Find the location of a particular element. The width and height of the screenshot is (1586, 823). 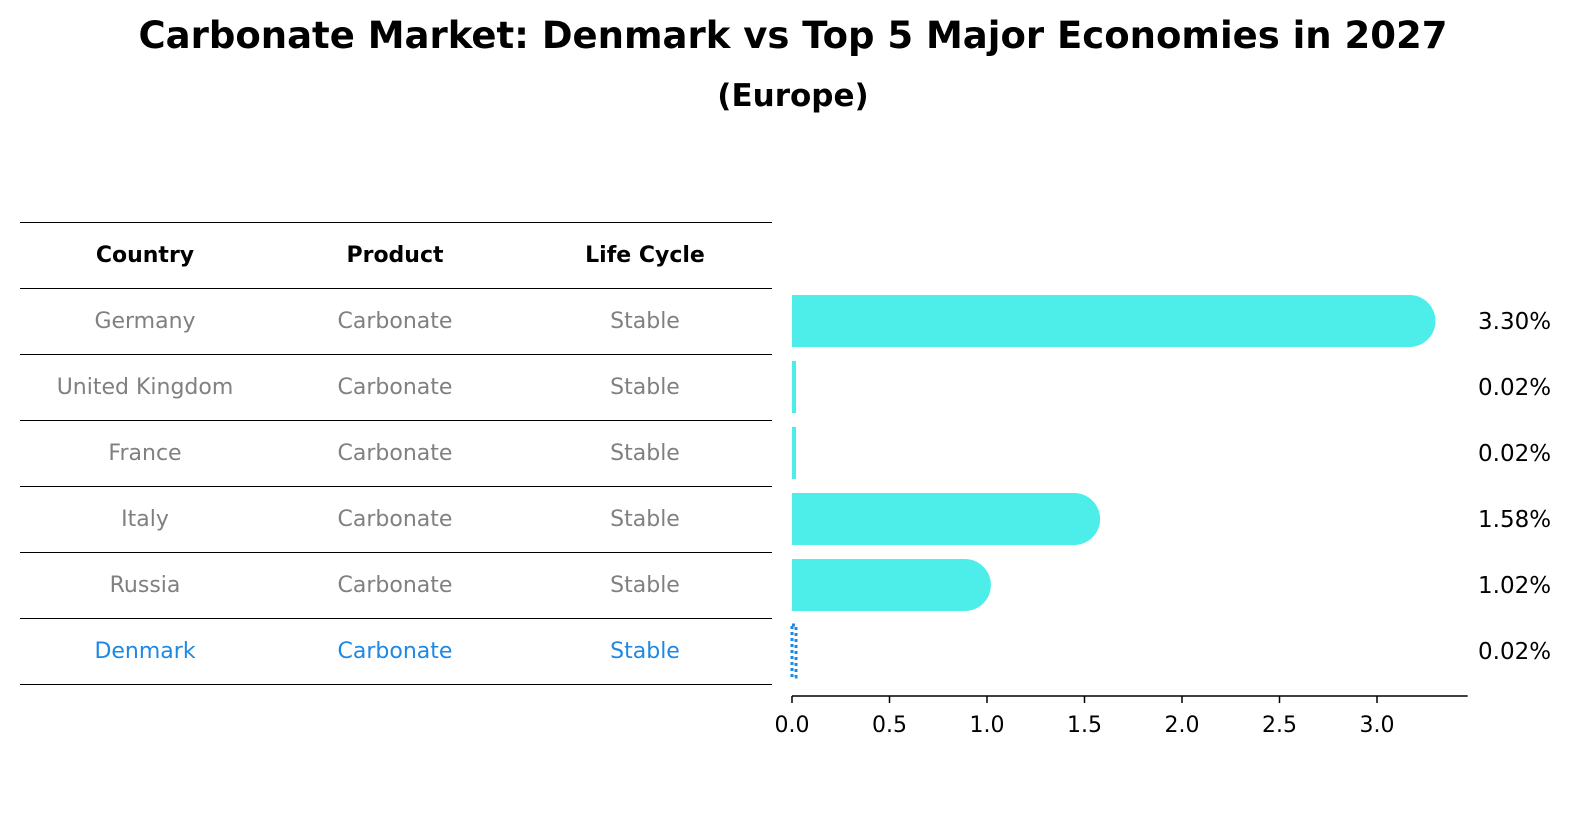

table-row: Germany Carbonate Stable is located at coordinates (396, 321).